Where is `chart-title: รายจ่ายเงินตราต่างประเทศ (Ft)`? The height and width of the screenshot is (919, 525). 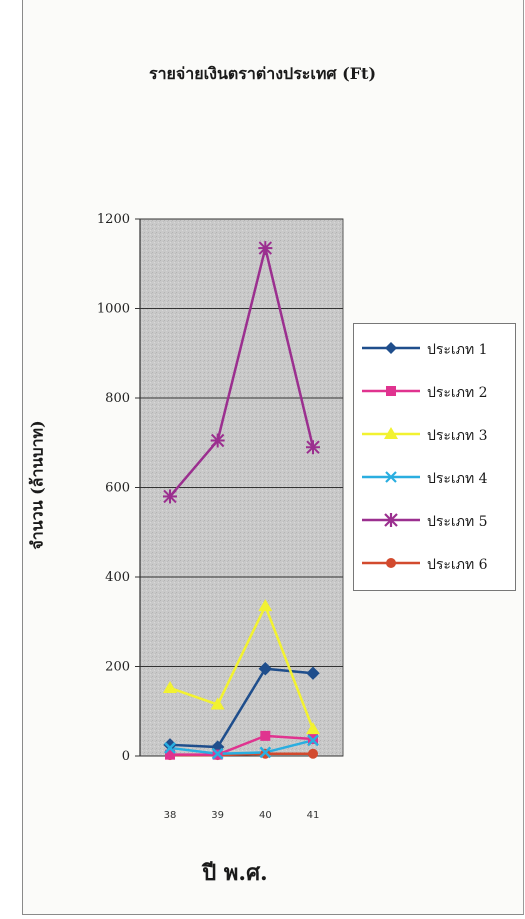 chart-title: รายจ่ายเงินตราต่างประเทศ (Ft) is located at coordinates (262, 73).